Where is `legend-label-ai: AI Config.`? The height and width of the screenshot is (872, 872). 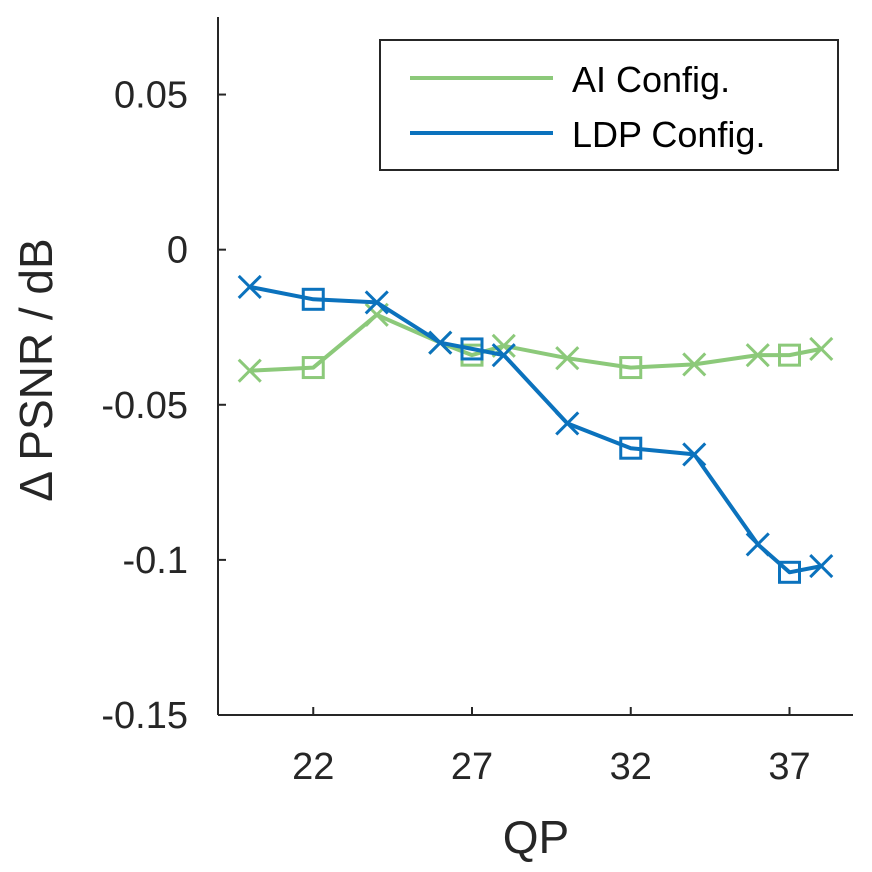
legend-label-ai: AI Config. is located at coordinates (651, 79).